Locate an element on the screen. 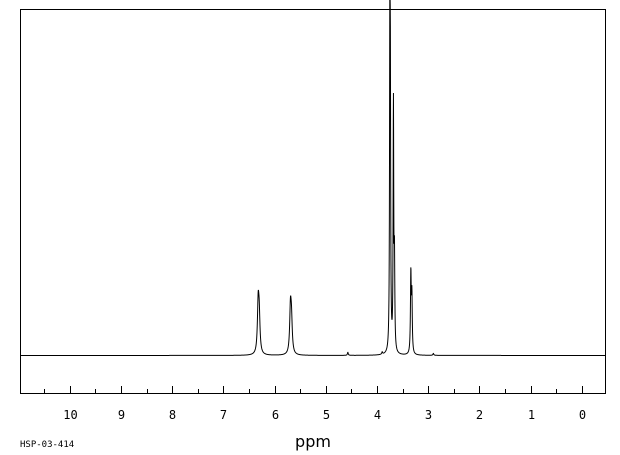  x-axis-title: ppm is located at coordinates (313, 441).